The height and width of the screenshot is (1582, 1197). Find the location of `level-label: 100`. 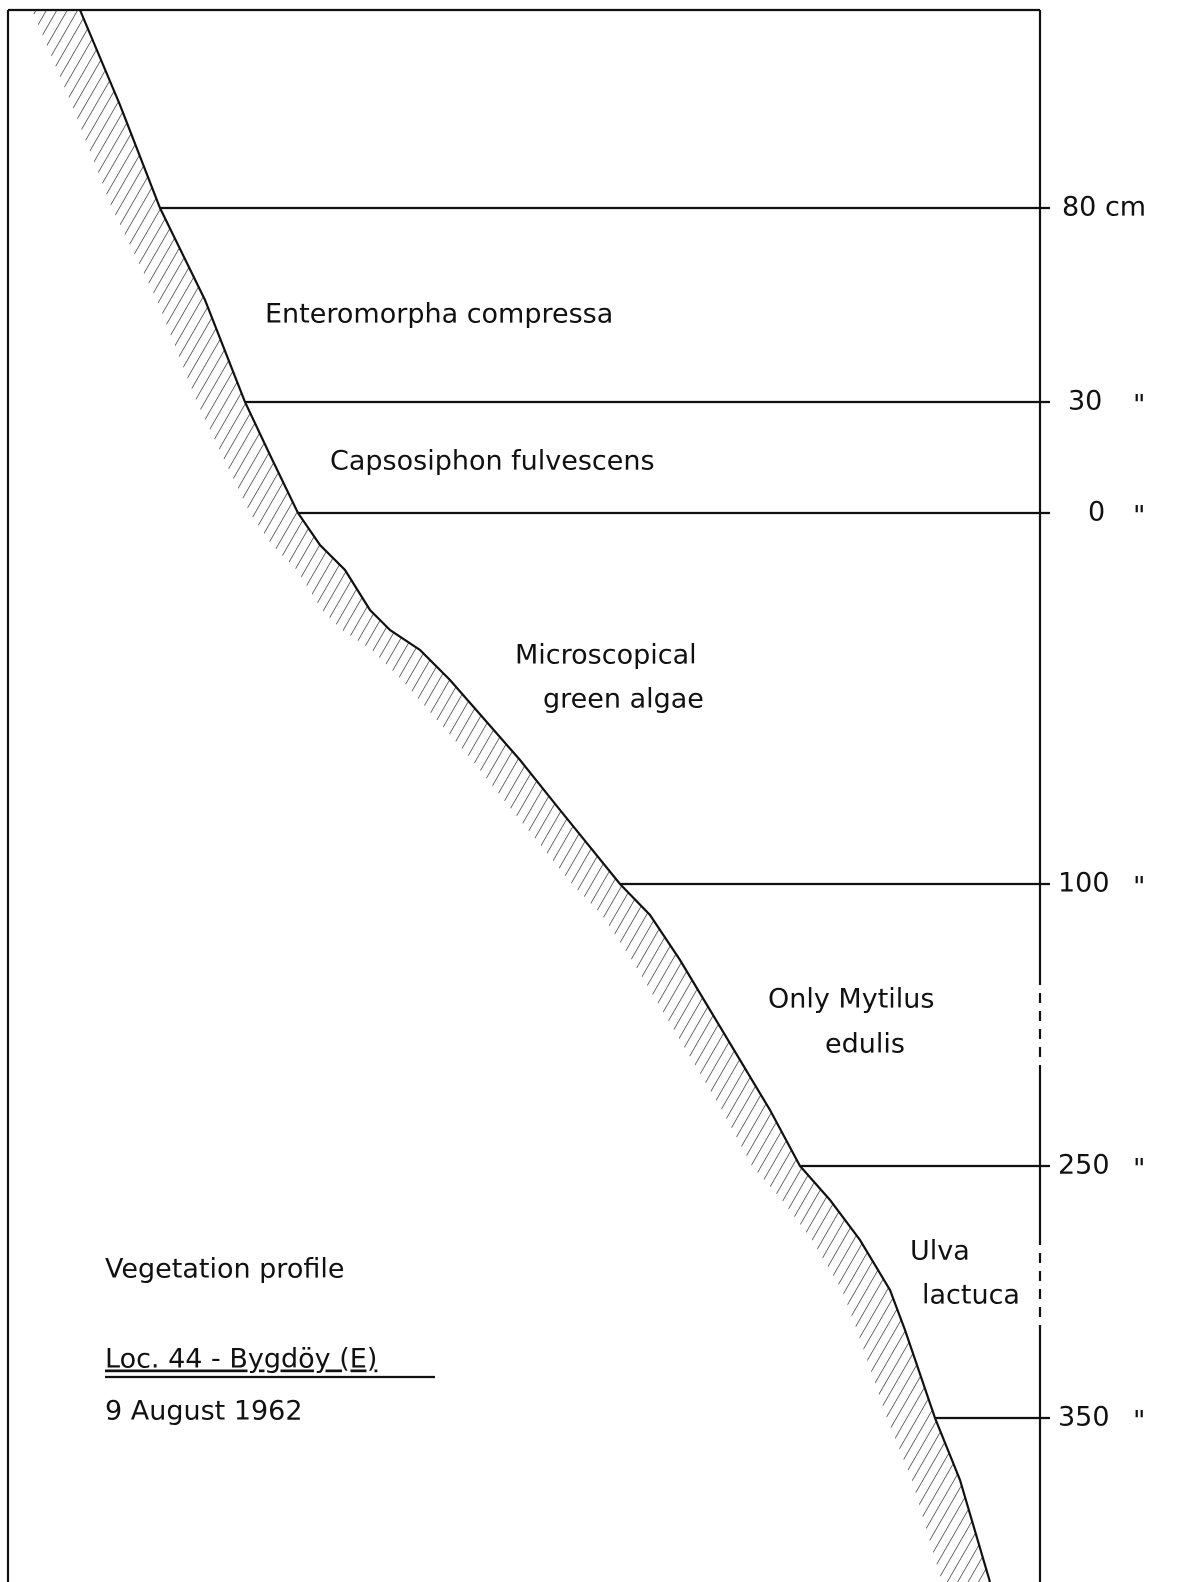

level-label: 100 is located at coordinates (1084, 883).